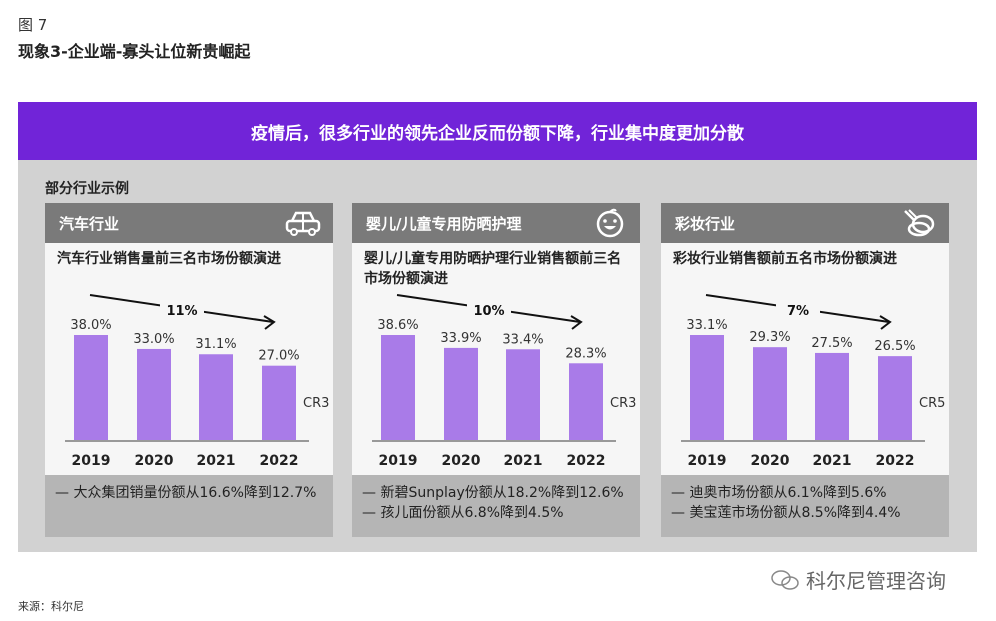 This screenshot has width=996, height=621. Describe the element at coordinates (33, 25) in the screenshot. I see `figure-number: 图 7` at that location.